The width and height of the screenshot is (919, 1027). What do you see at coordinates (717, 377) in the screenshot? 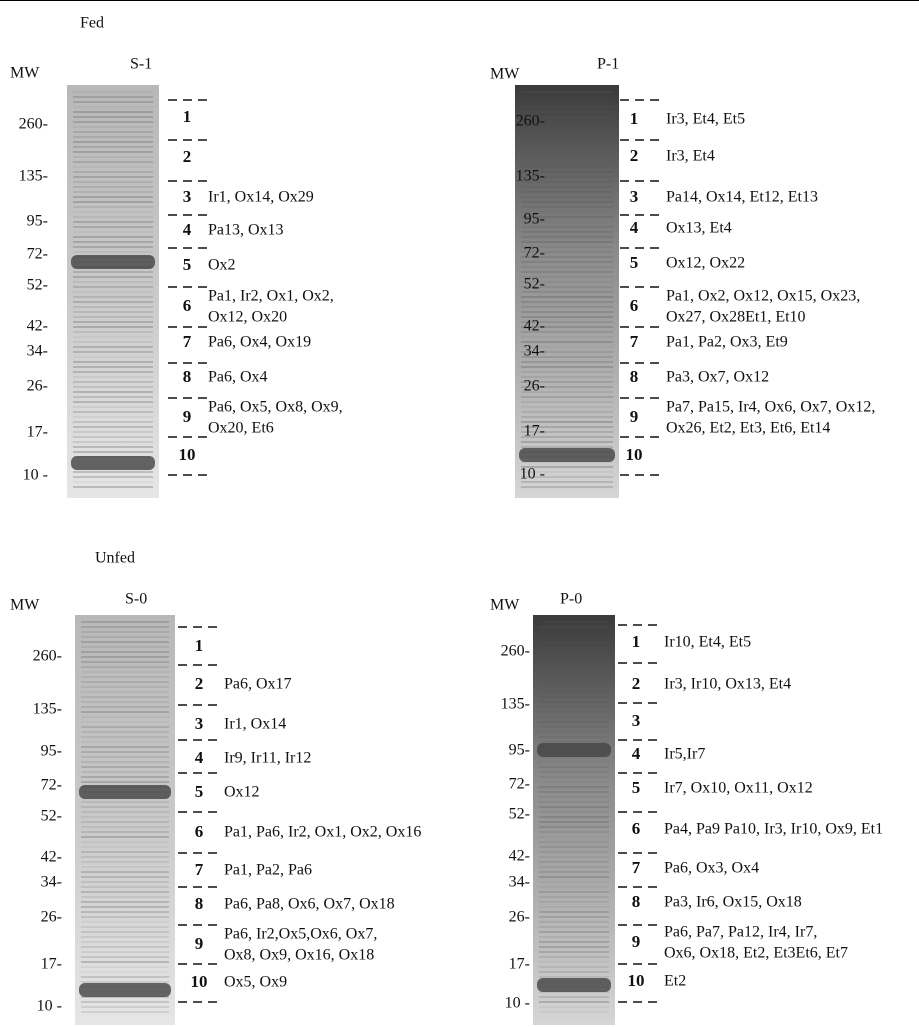
I see `protein-list: Pa3, Ox7, Ox12` at bounding box center [717, 377].